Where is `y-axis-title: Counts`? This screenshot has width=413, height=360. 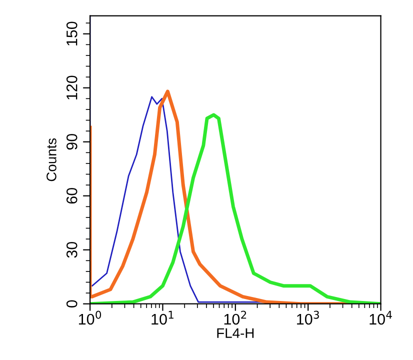 y-axis-title: Counts is located at coordinates (51, 160).